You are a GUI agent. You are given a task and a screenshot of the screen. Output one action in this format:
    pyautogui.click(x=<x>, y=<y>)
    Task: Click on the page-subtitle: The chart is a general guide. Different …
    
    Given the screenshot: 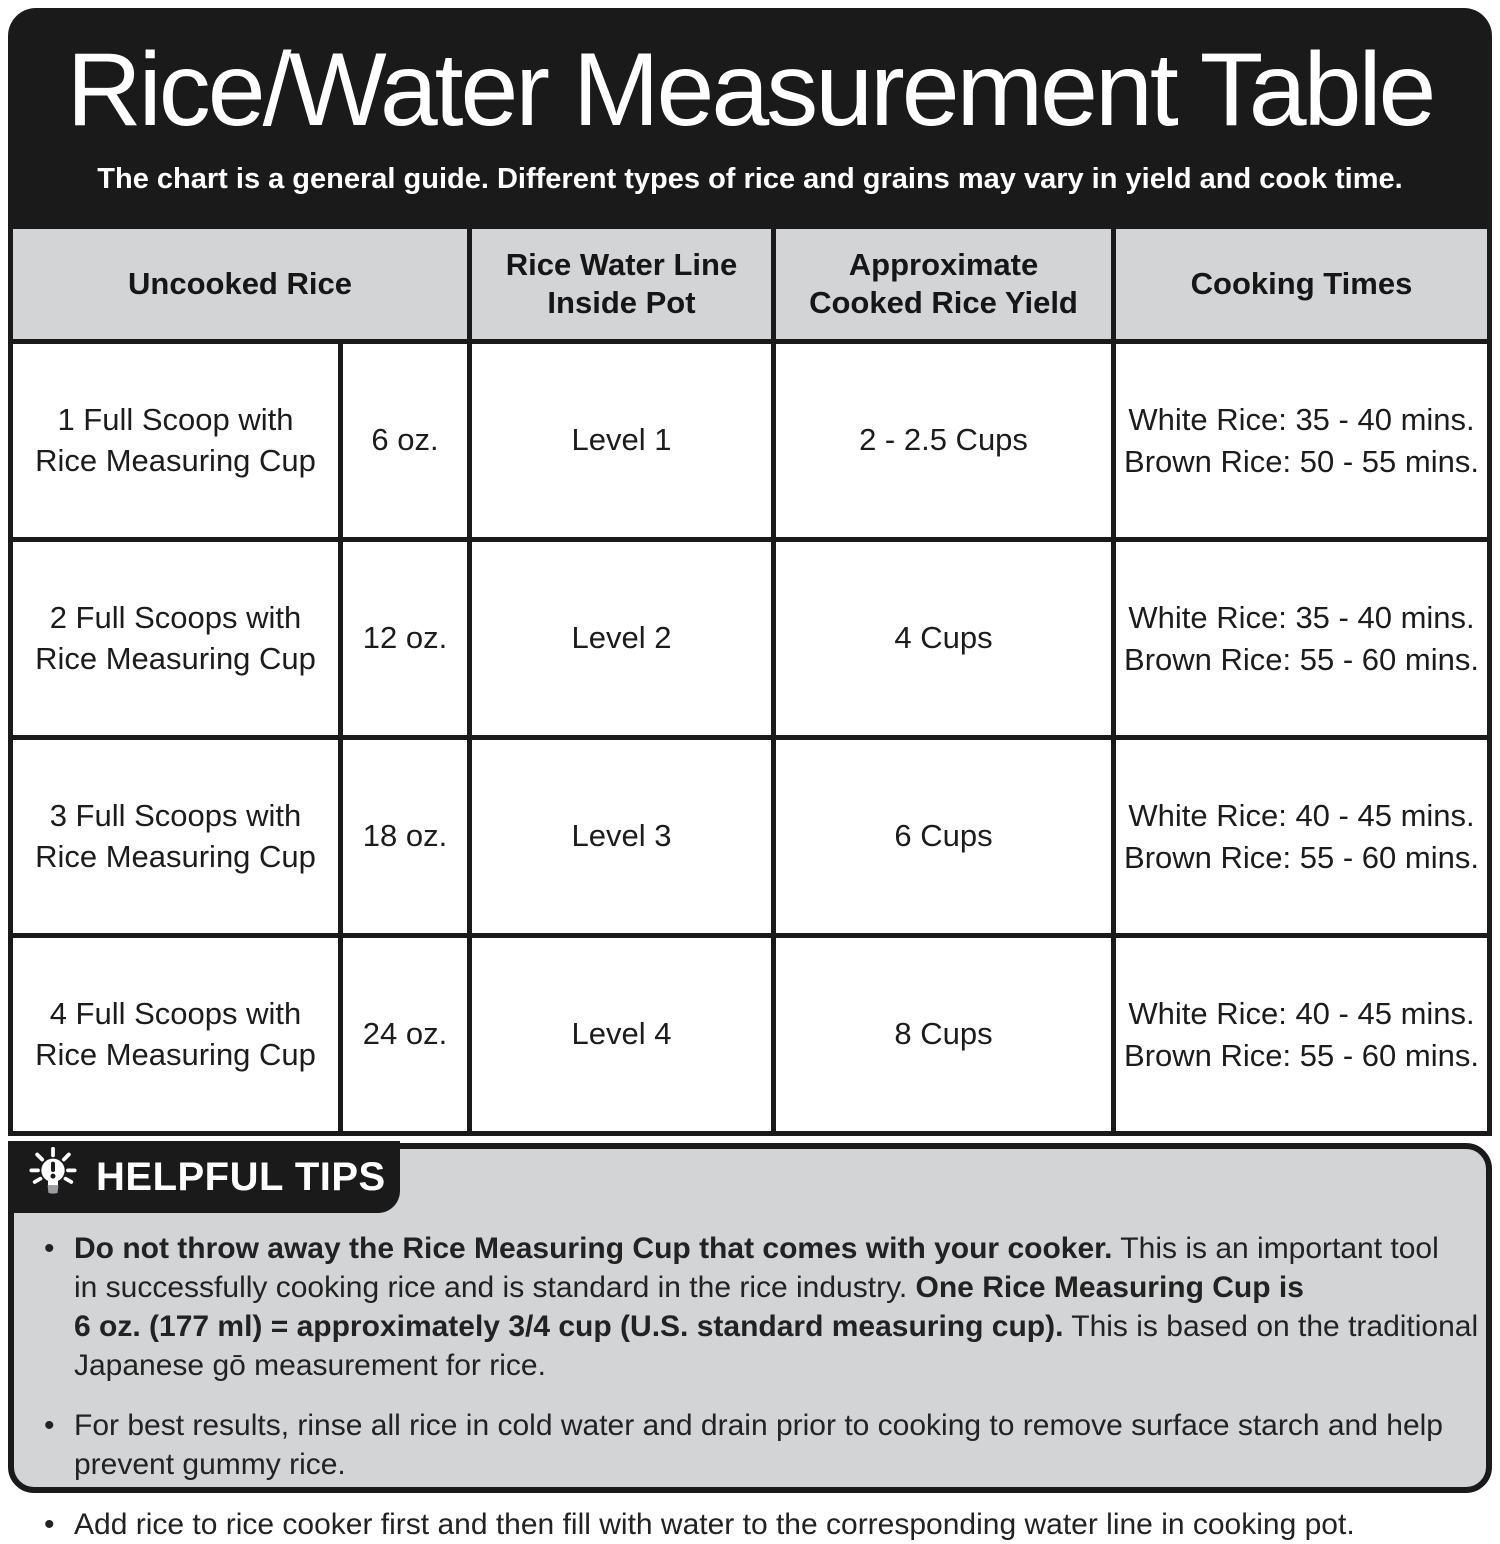 What is the action you would take?
    pyautogui.click(x=750, y=179)
    